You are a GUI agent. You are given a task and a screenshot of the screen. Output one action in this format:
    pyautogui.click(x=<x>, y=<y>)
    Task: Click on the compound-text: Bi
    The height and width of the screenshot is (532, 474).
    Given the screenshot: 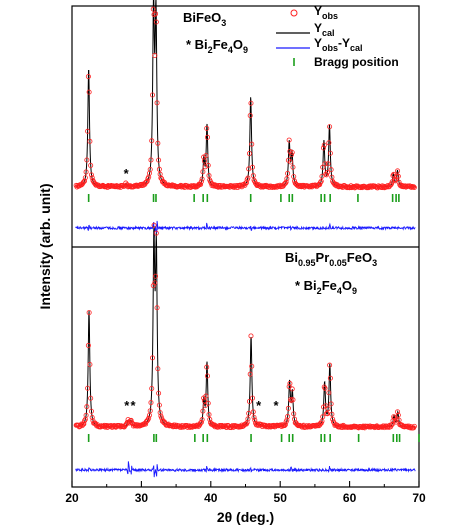 What is the action you would take?
    pyautogui.click(x=291, y=257)
    